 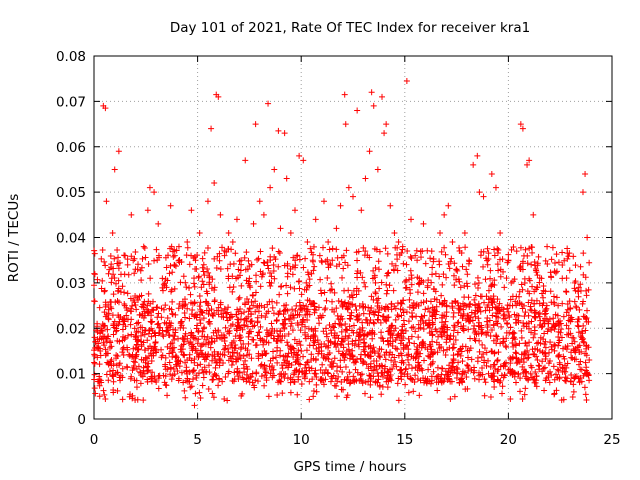 I want to click on x-tick-label: 20, so click(x=508, y=440).